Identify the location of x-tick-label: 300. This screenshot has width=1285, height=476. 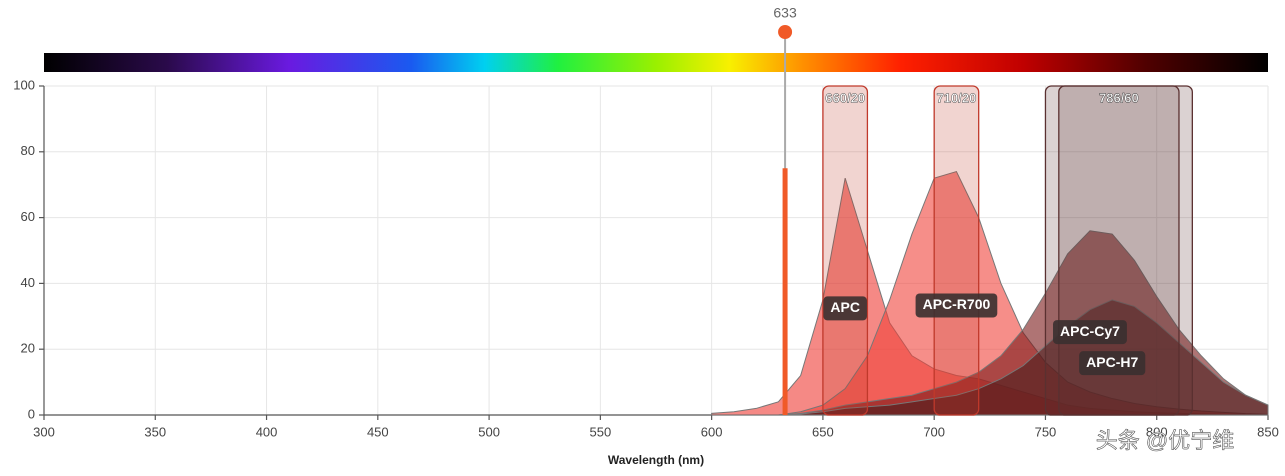
(44, 431).